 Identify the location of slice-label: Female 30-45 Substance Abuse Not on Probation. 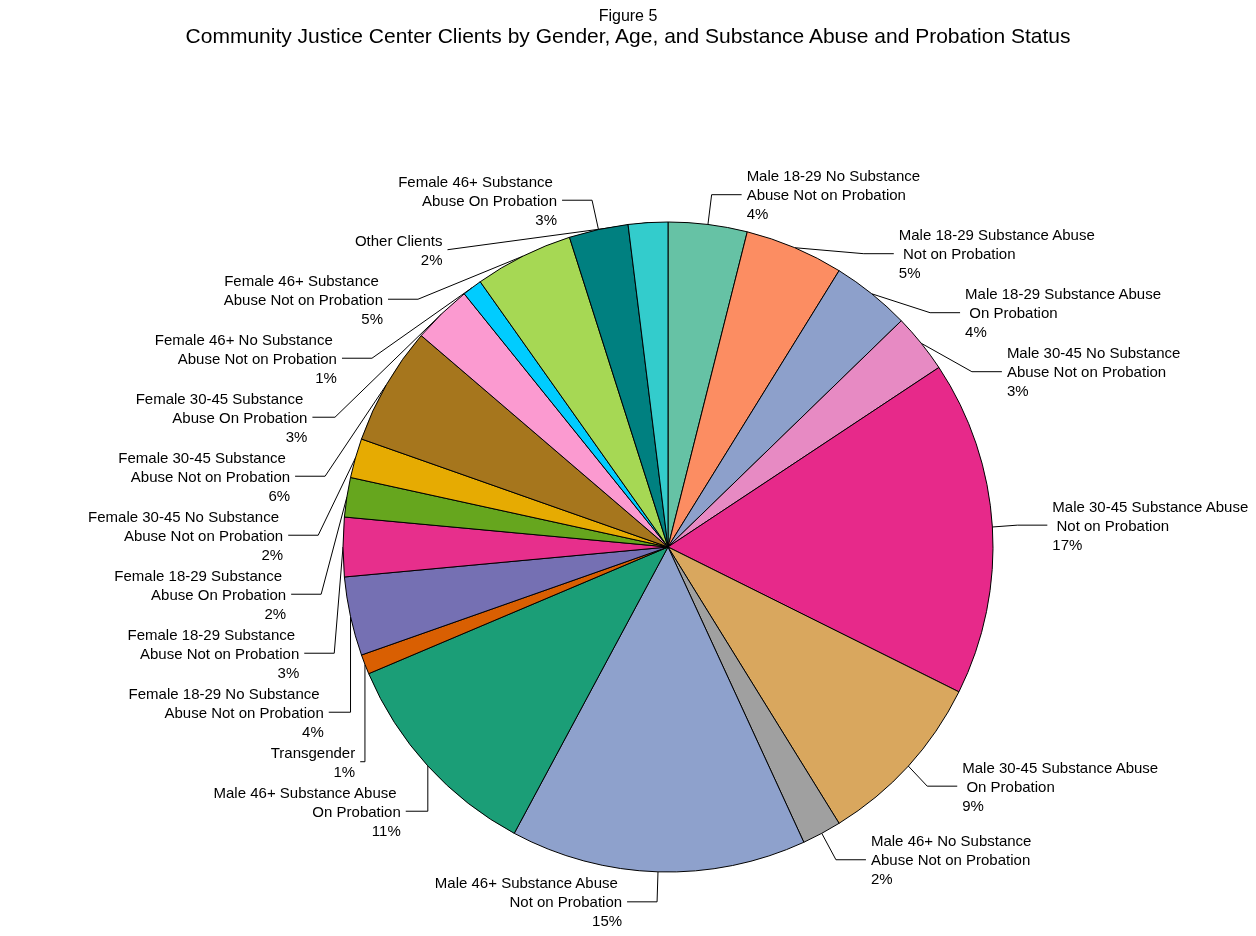
(204, 466).